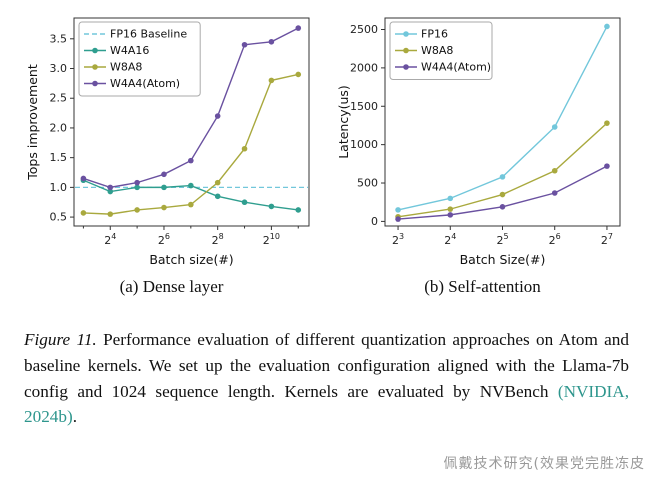 This screenshot has height=477, width=653. Describe the element at coordinates (544, 464) in the screenshot. I see `watermark: 佩戴技术研究(效果党完胜冻皮` at that location.